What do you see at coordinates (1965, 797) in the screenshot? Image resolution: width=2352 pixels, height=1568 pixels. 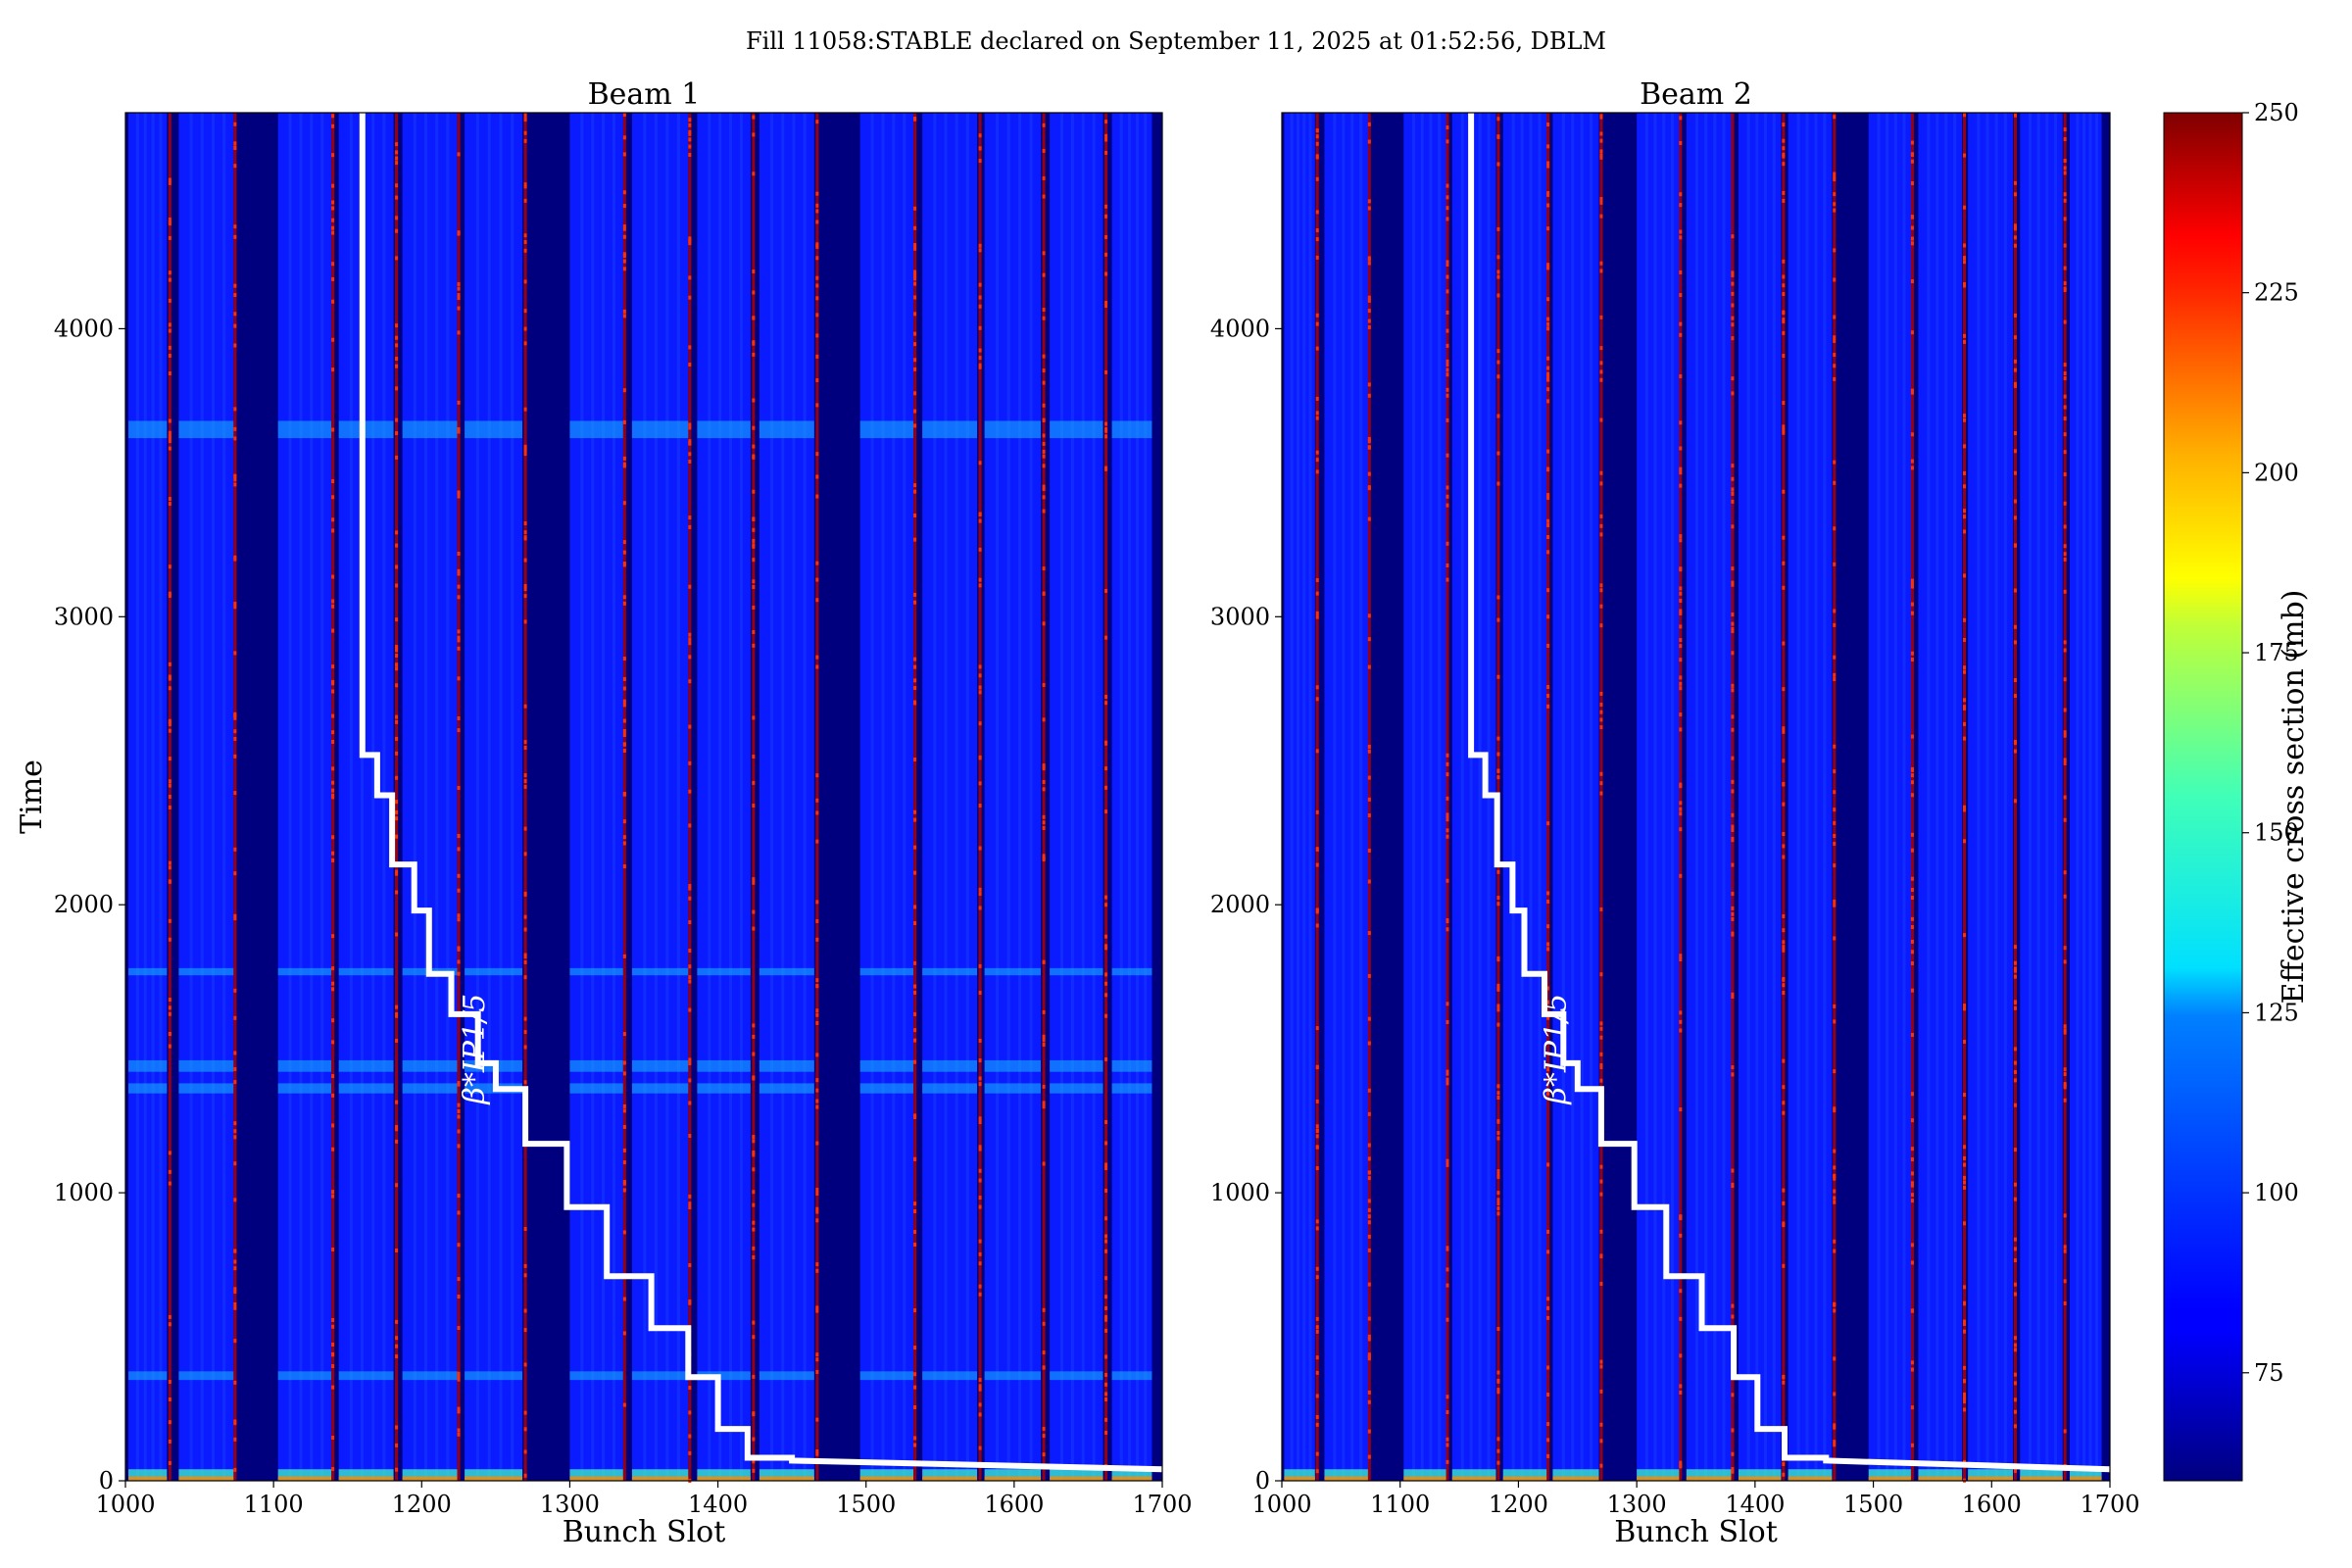 I see `hot-slot` at bounding box center [1965, 797].